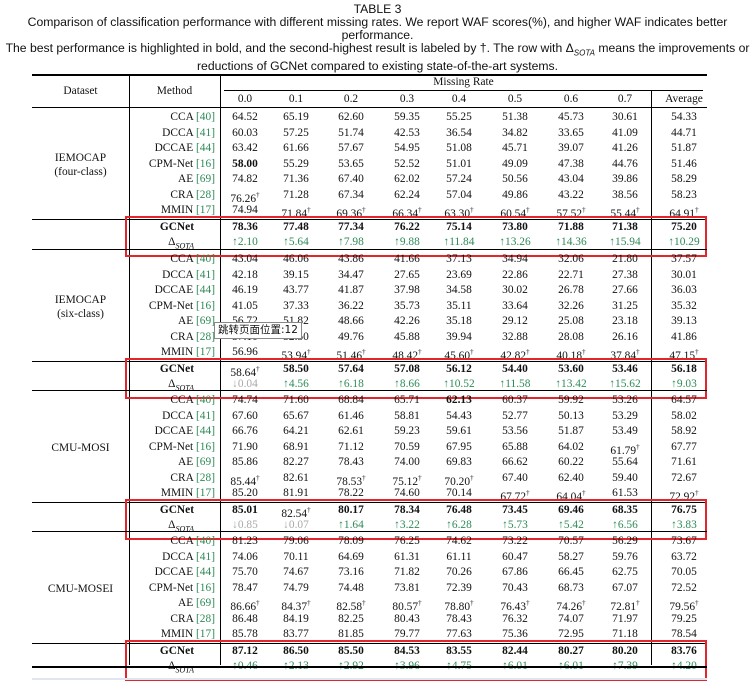  Describe the element at coordinates (245, 197) in the screenshot. I see `table-cell: 76.26†` at that location.